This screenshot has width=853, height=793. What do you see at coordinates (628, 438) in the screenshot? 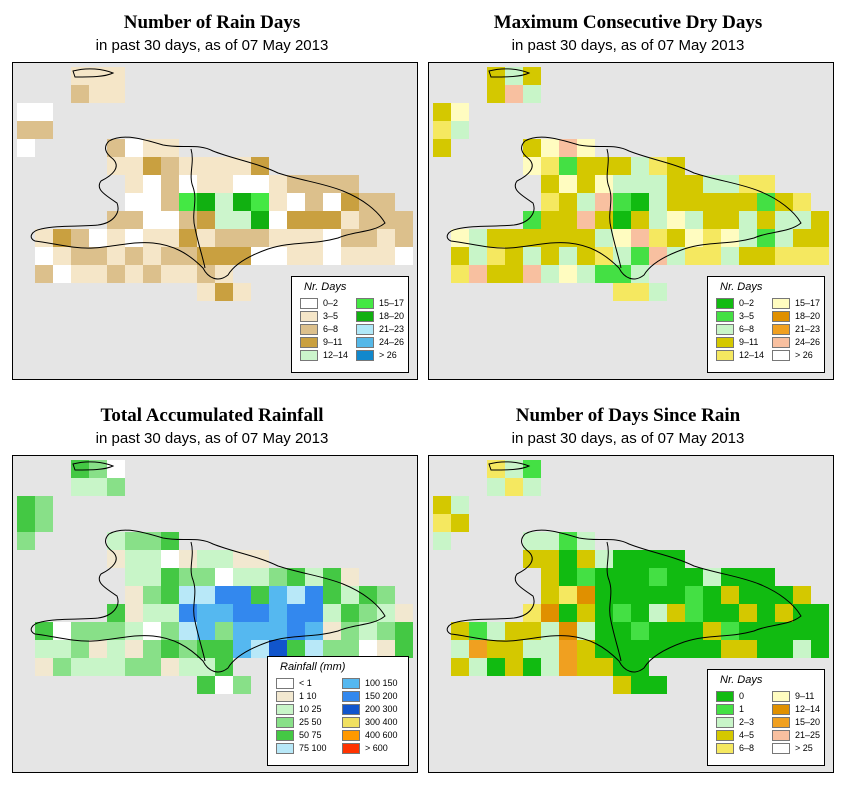
I see `panel-subtitle-days-since-rain: in past 30 days, as of 07 May 2013` at bounding box center [628, 438].